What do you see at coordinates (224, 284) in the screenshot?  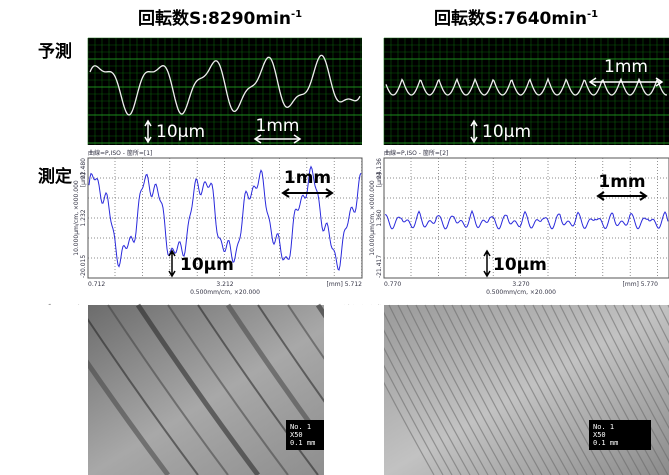 I see `x-axis-label: 3.212` at bounding box center [224, 284].